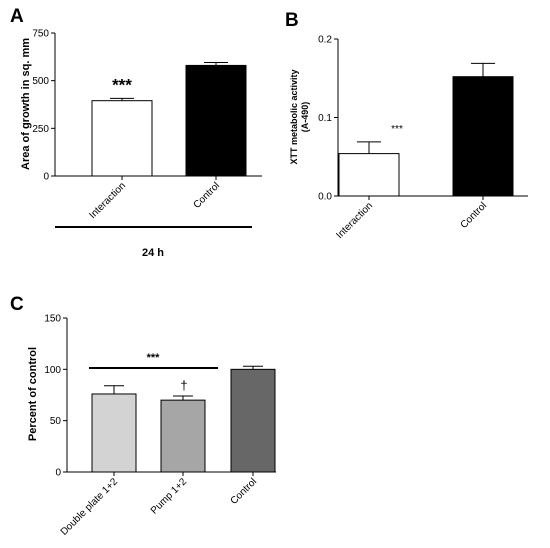 The width and height of the screenshot is (550, 548). What do you see at coordinates (17, 16) in the screenshot?
I see `panel-a-letter: A` at bounding box center [17, 16].